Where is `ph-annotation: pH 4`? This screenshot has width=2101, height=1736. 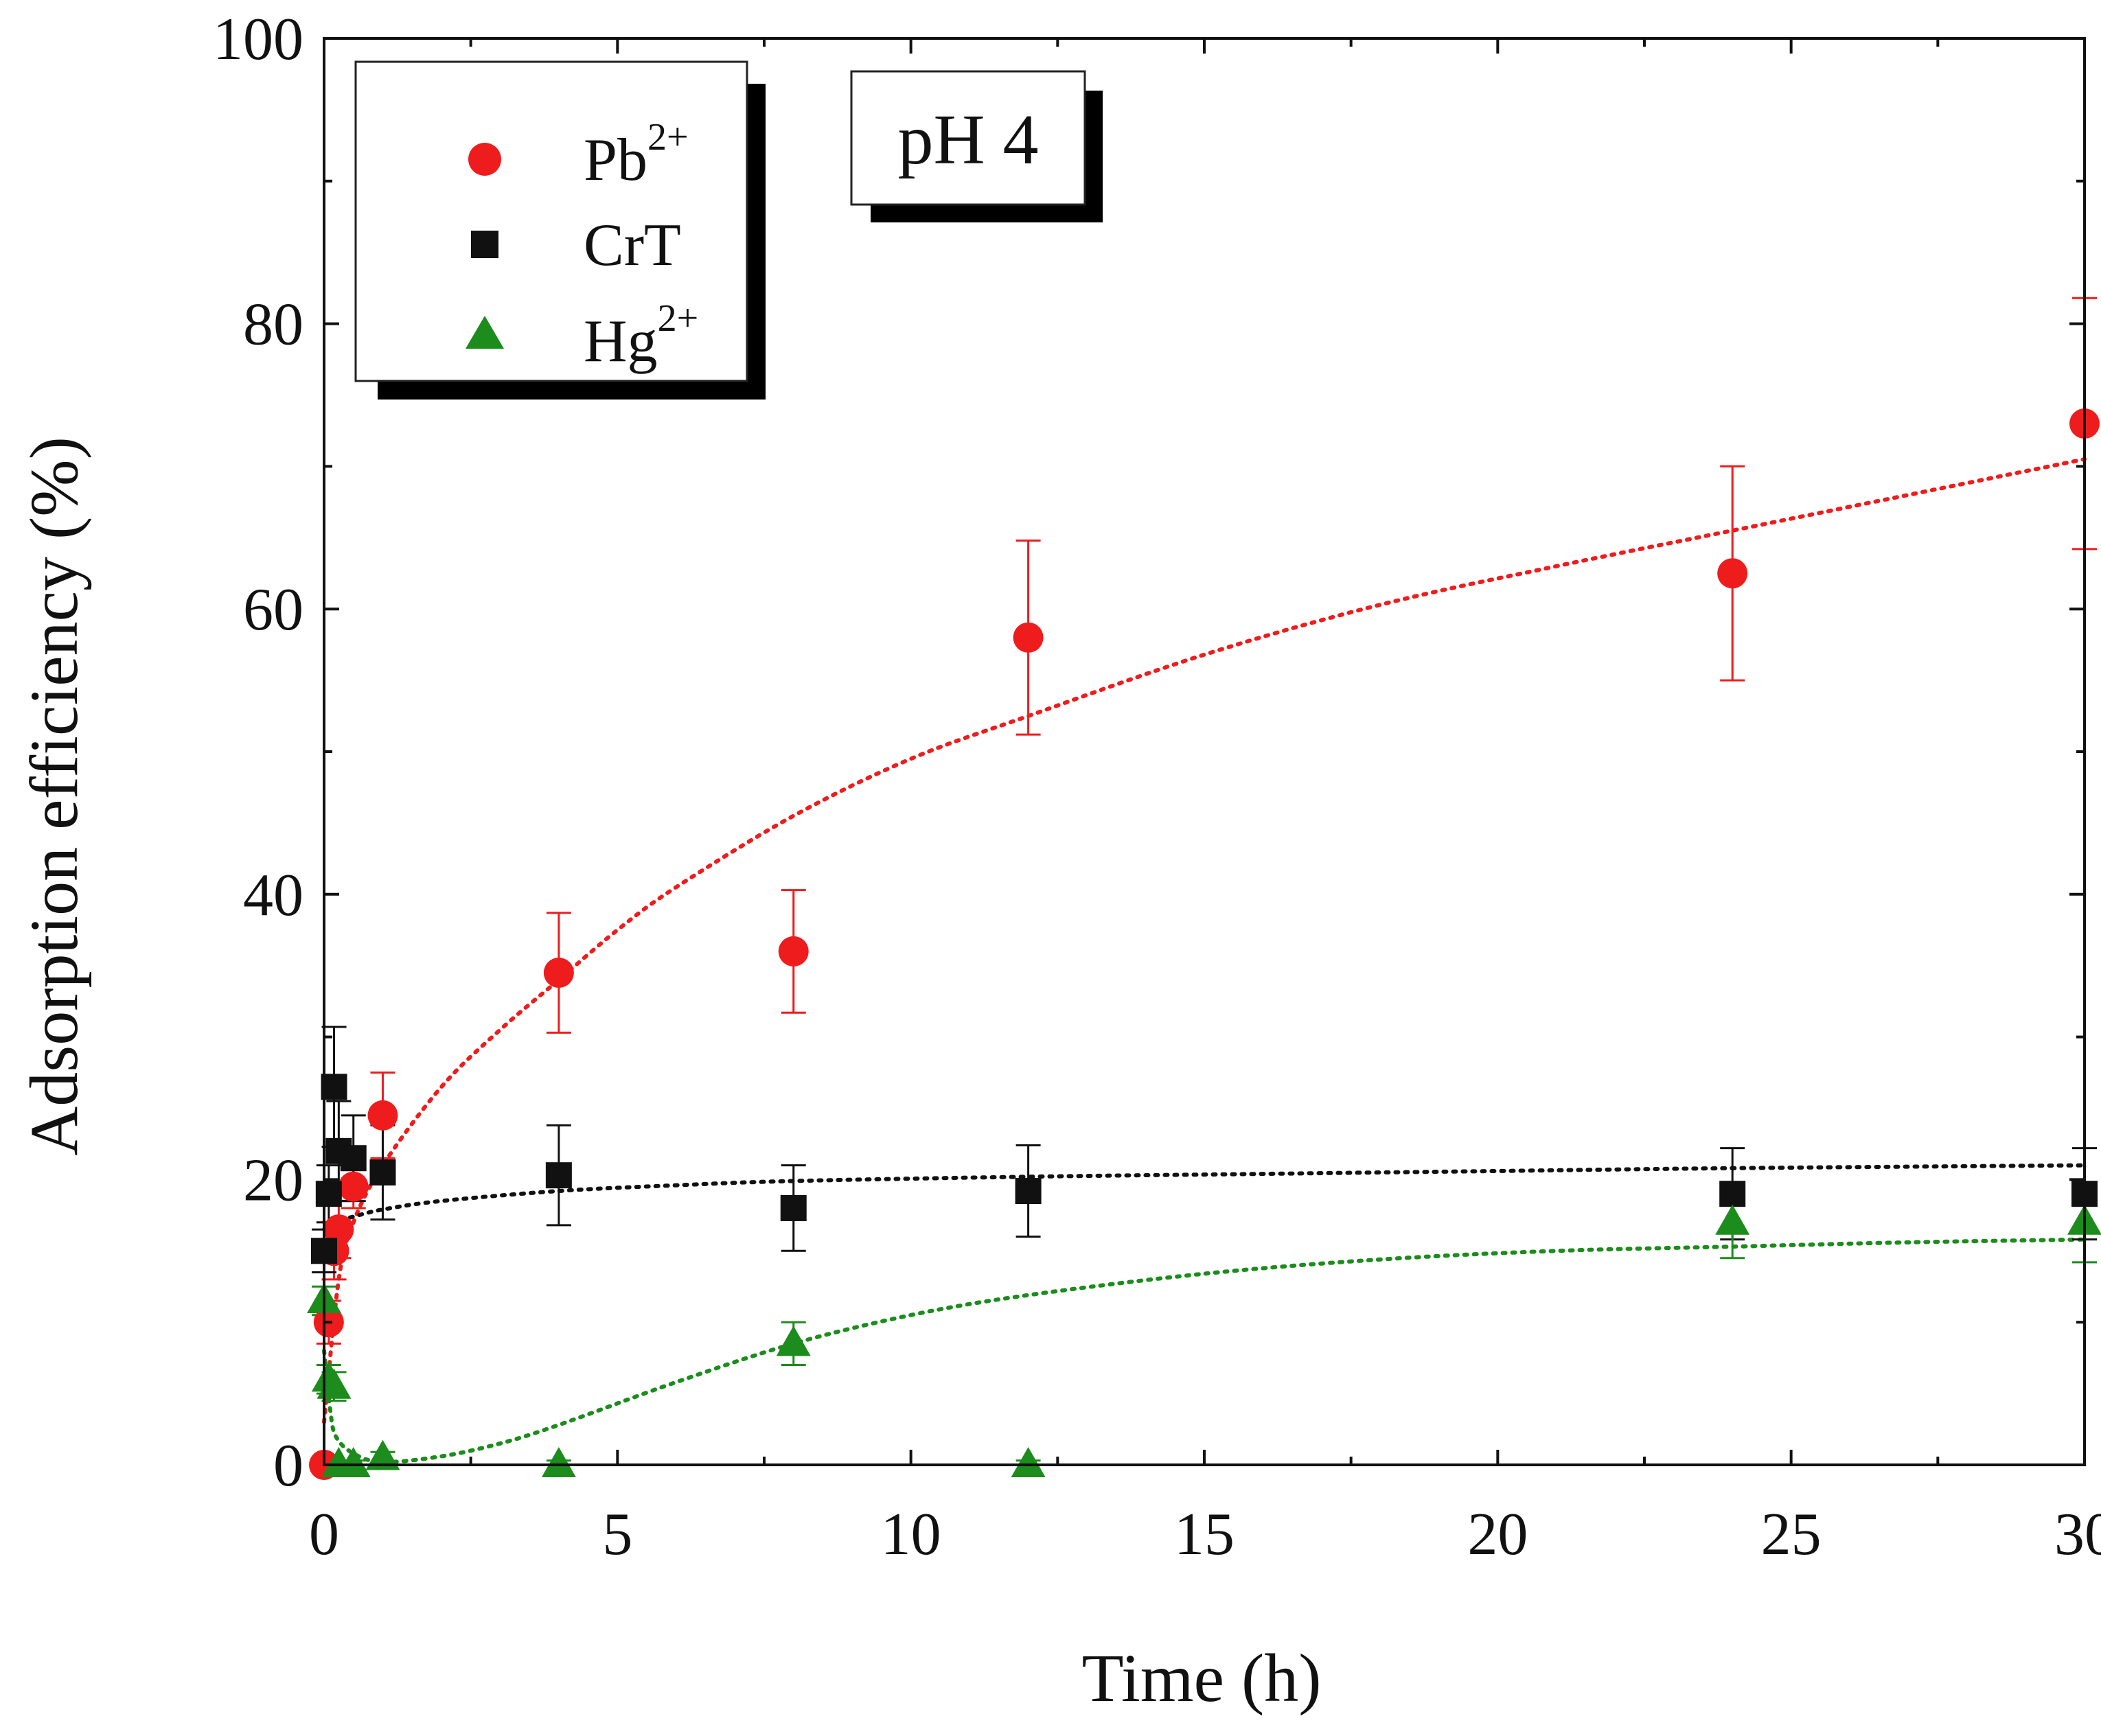 ph-annotation: pH 4 is located at coordinates (976, 146).